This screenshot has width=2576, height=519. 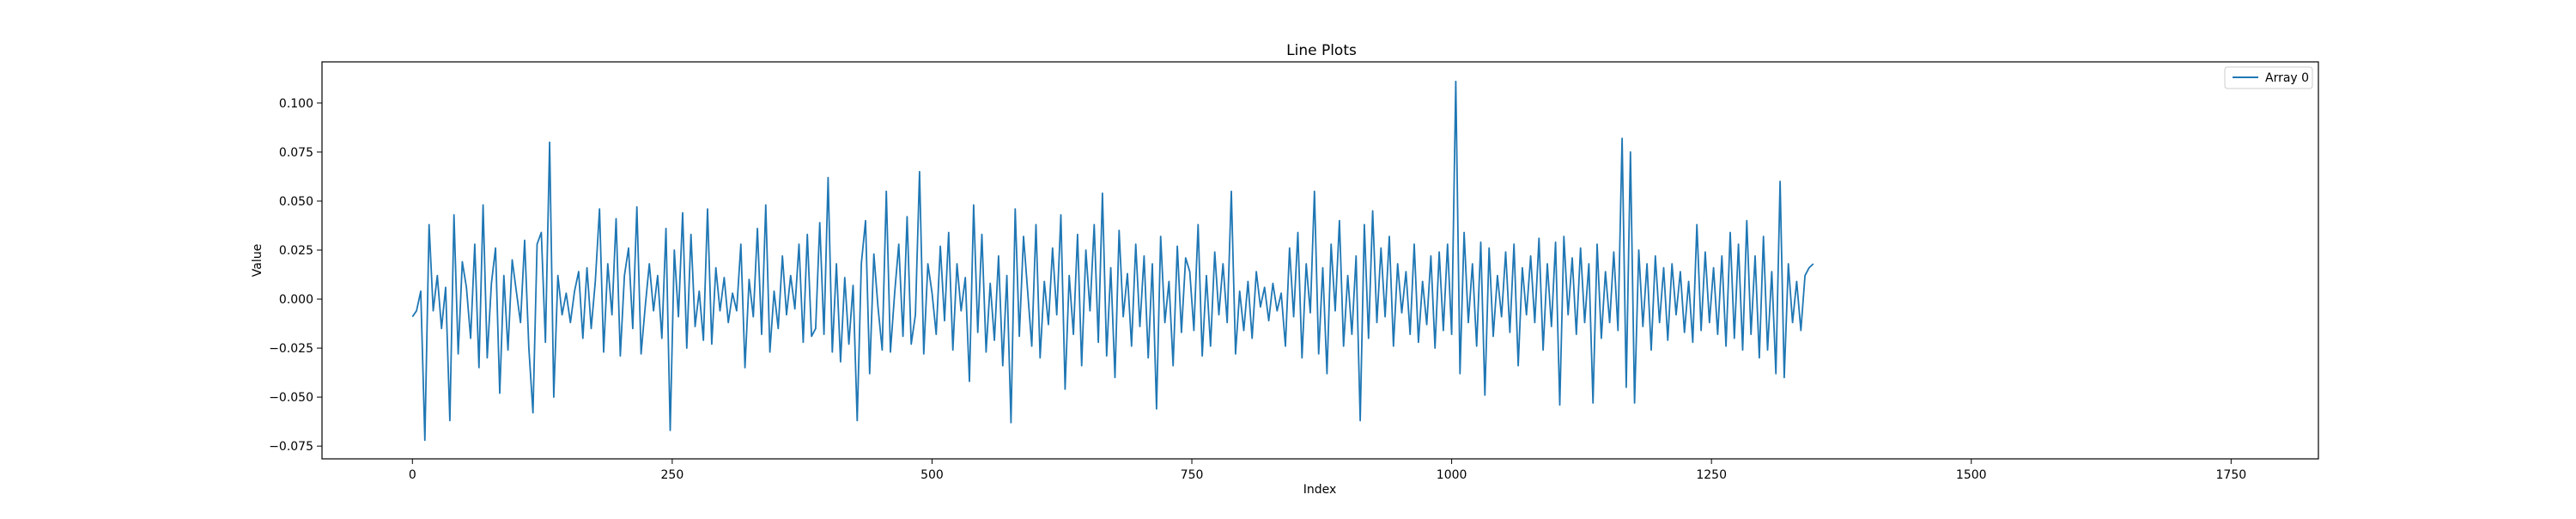 What do you see at coordinates (2231, 475) in the screenshot?
I see `x-tick-label: 1750` at bounding box center [2231, 475].